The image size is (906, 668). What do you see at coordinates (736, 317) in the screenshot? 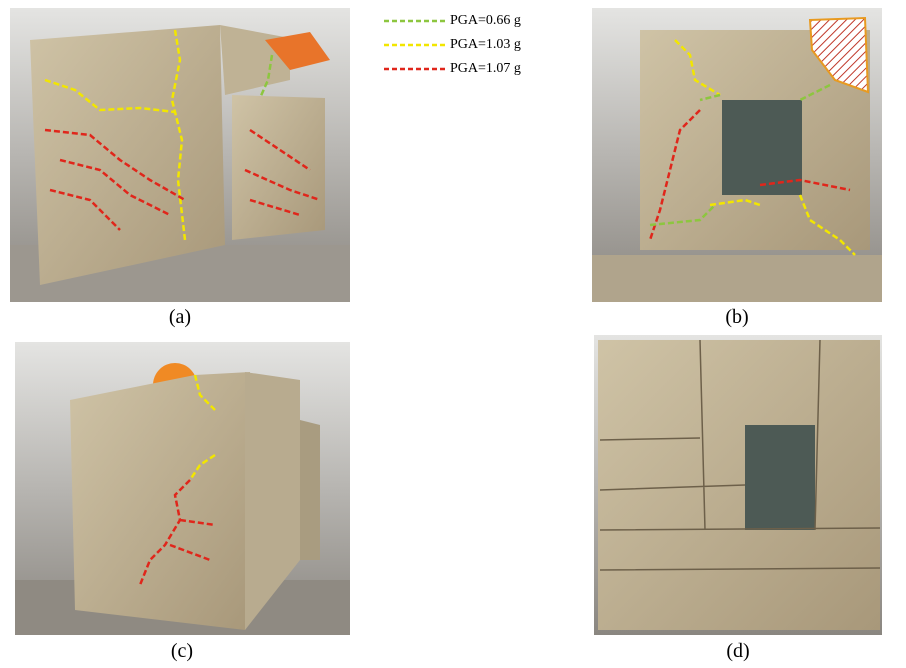
I see `panel-caption: (b)` at bounding box center [736, 317].